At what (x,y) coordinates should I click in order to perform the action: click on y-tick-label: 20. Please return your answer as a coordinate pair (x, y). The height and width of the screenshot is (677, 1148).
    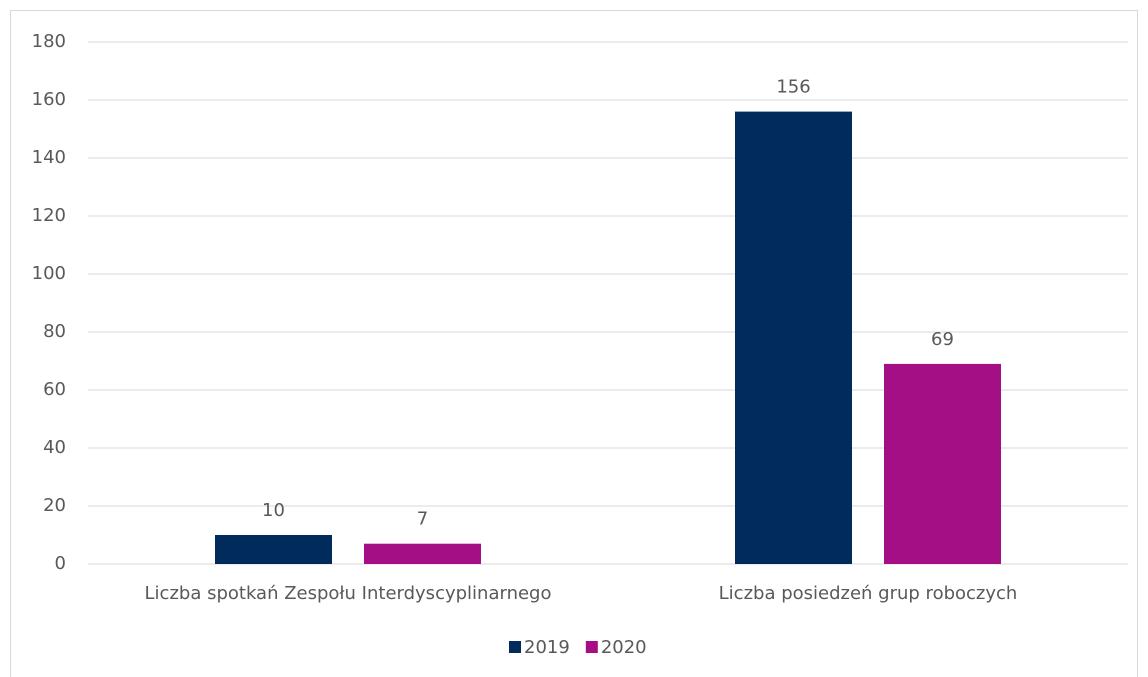
    Looking at the image, I should click on (54, 505).